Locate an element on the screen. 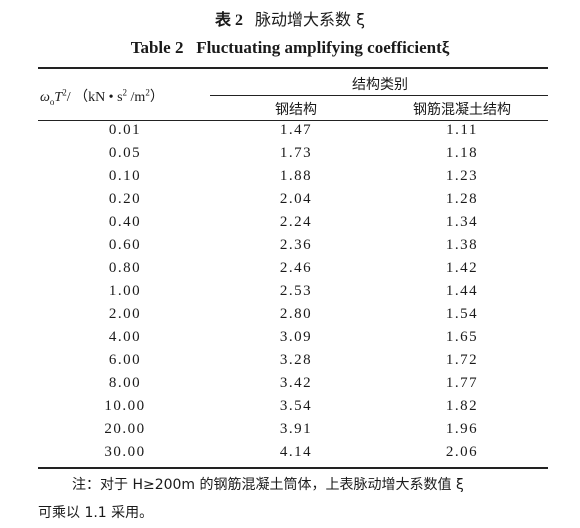  table-cell: 1.82 is located at coordinates (462, 406).